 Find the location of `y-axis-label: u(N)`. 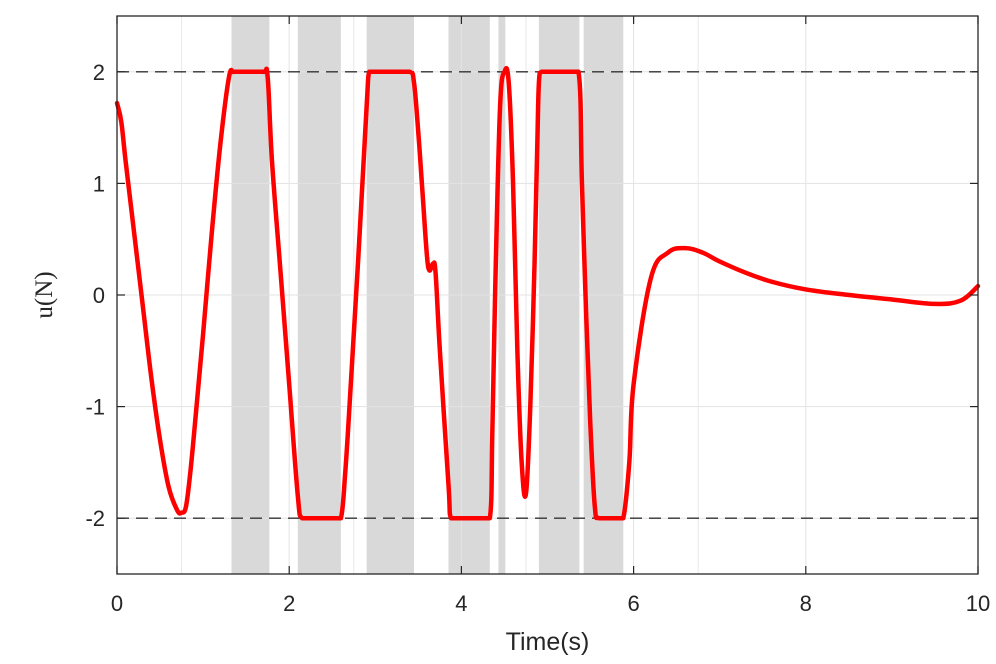

y-axis-label: u(N) is located at coordinates (44, 294).